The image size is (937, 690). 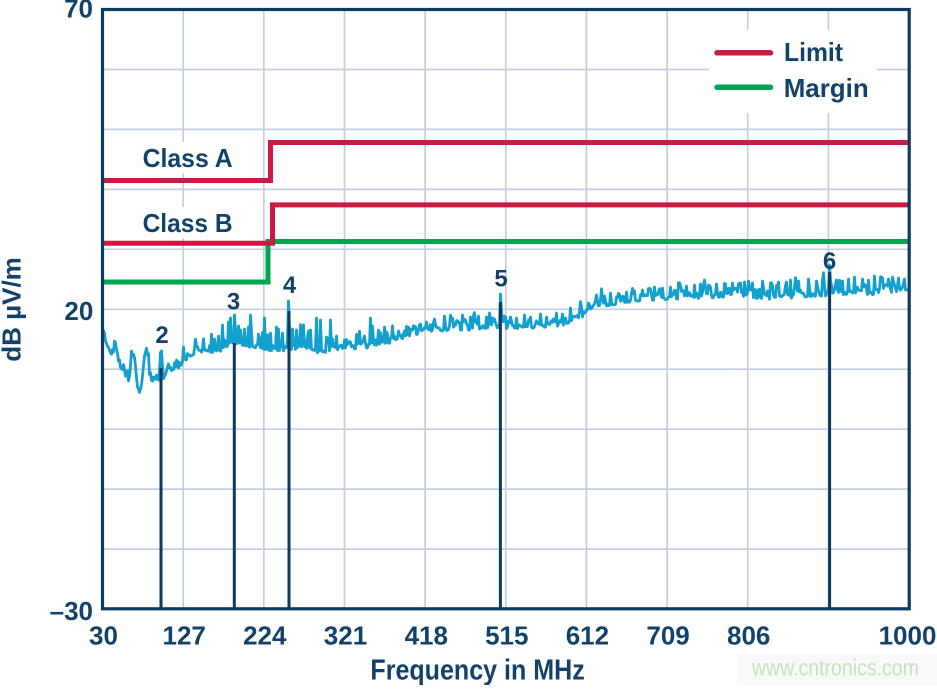 I want to click on svg-text: 709, so click(x=667, y=636).